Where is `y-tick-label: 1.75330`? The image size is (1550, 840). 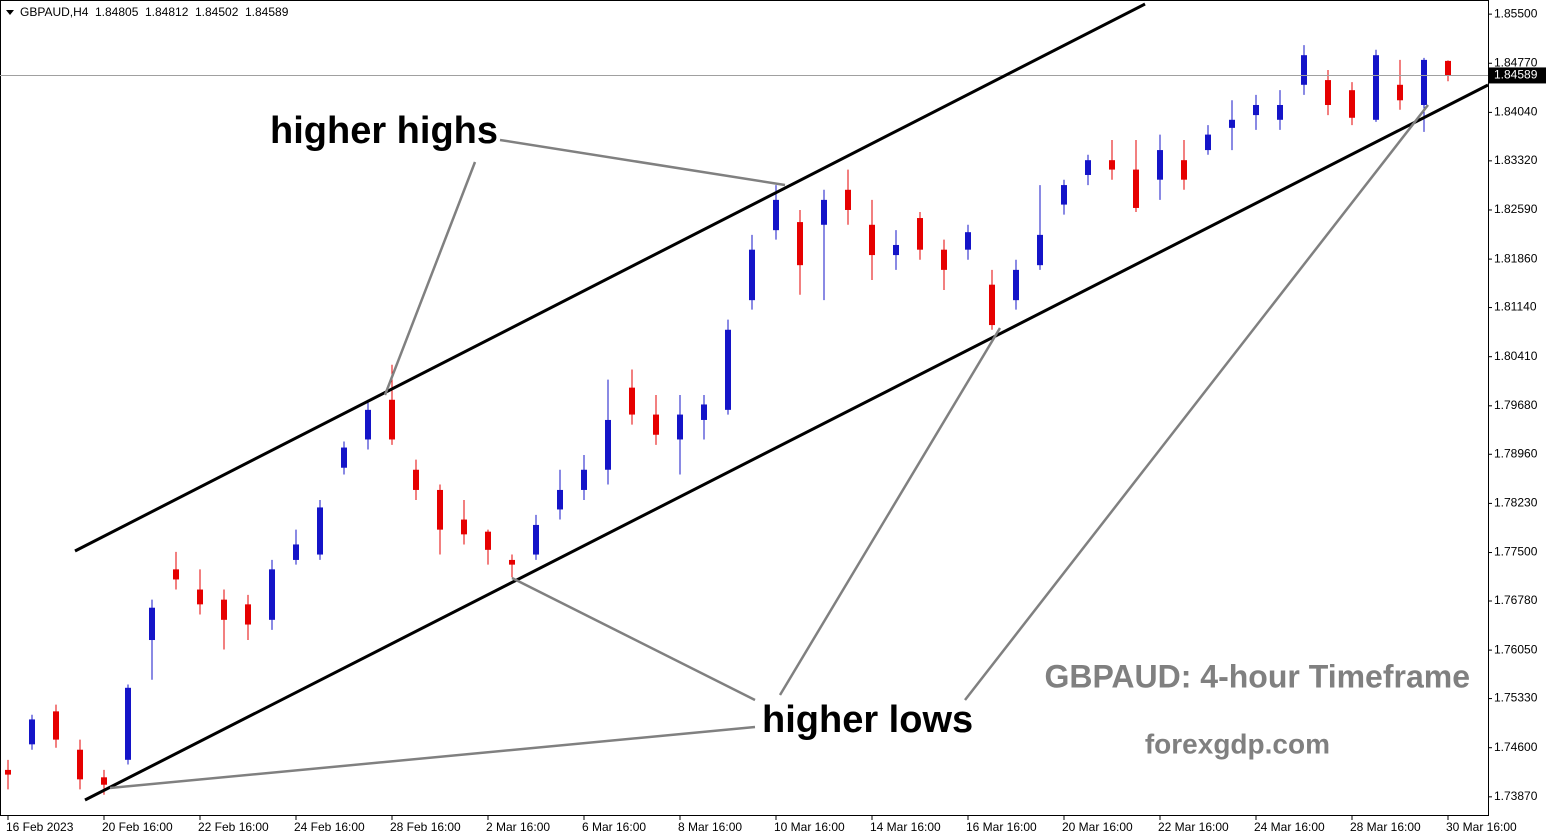 y-tick-label: 1.75330 is located at coordinates (1516, 698).